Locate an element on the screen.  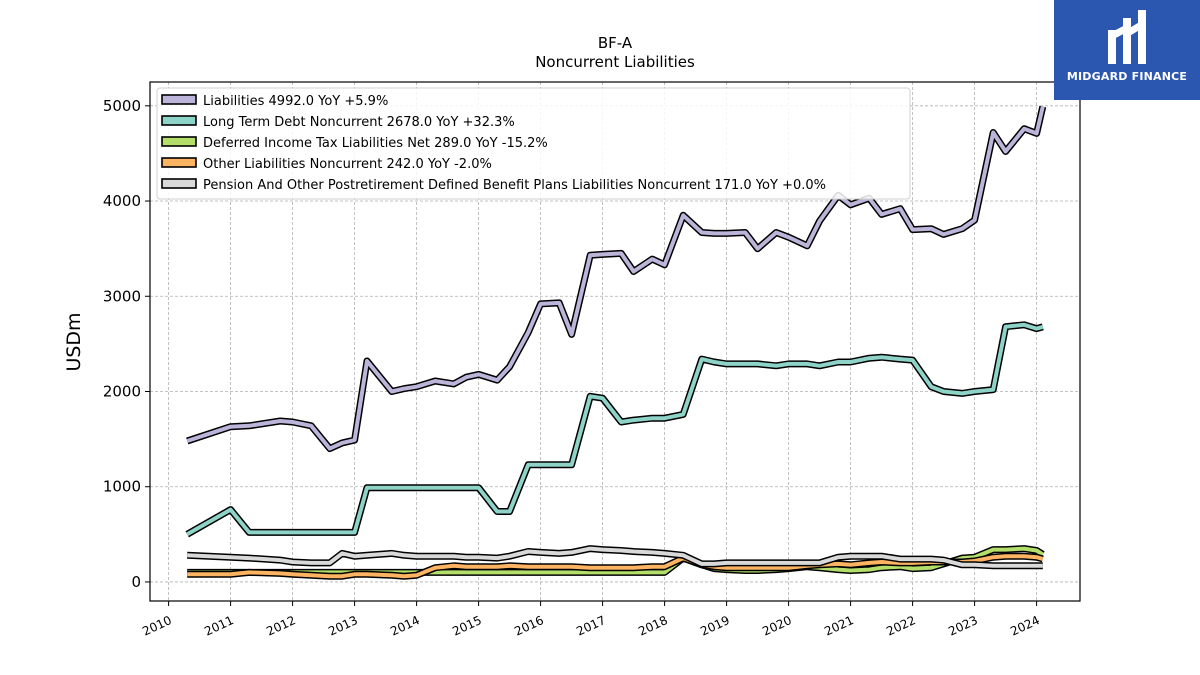
y-tick-label: 0 is located at coordinates (136, 582).